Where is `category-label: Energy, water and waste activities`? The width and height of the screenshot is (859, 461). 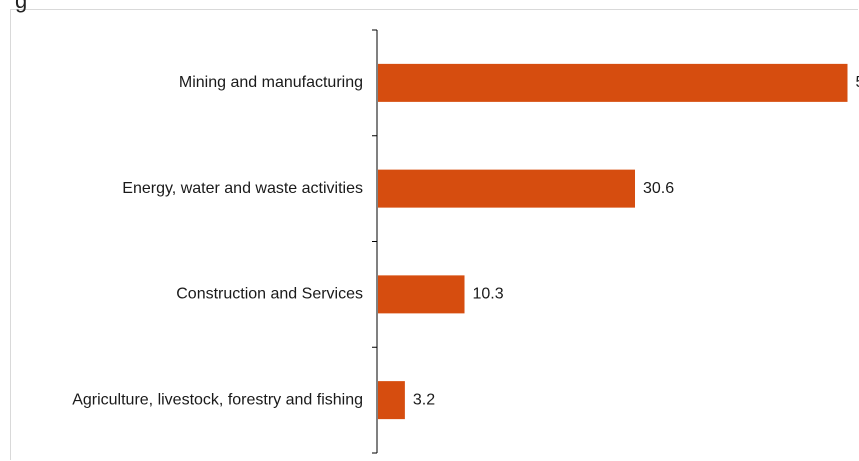 category-label: Energy, water and waste activities is located at coordinates (242, 188).